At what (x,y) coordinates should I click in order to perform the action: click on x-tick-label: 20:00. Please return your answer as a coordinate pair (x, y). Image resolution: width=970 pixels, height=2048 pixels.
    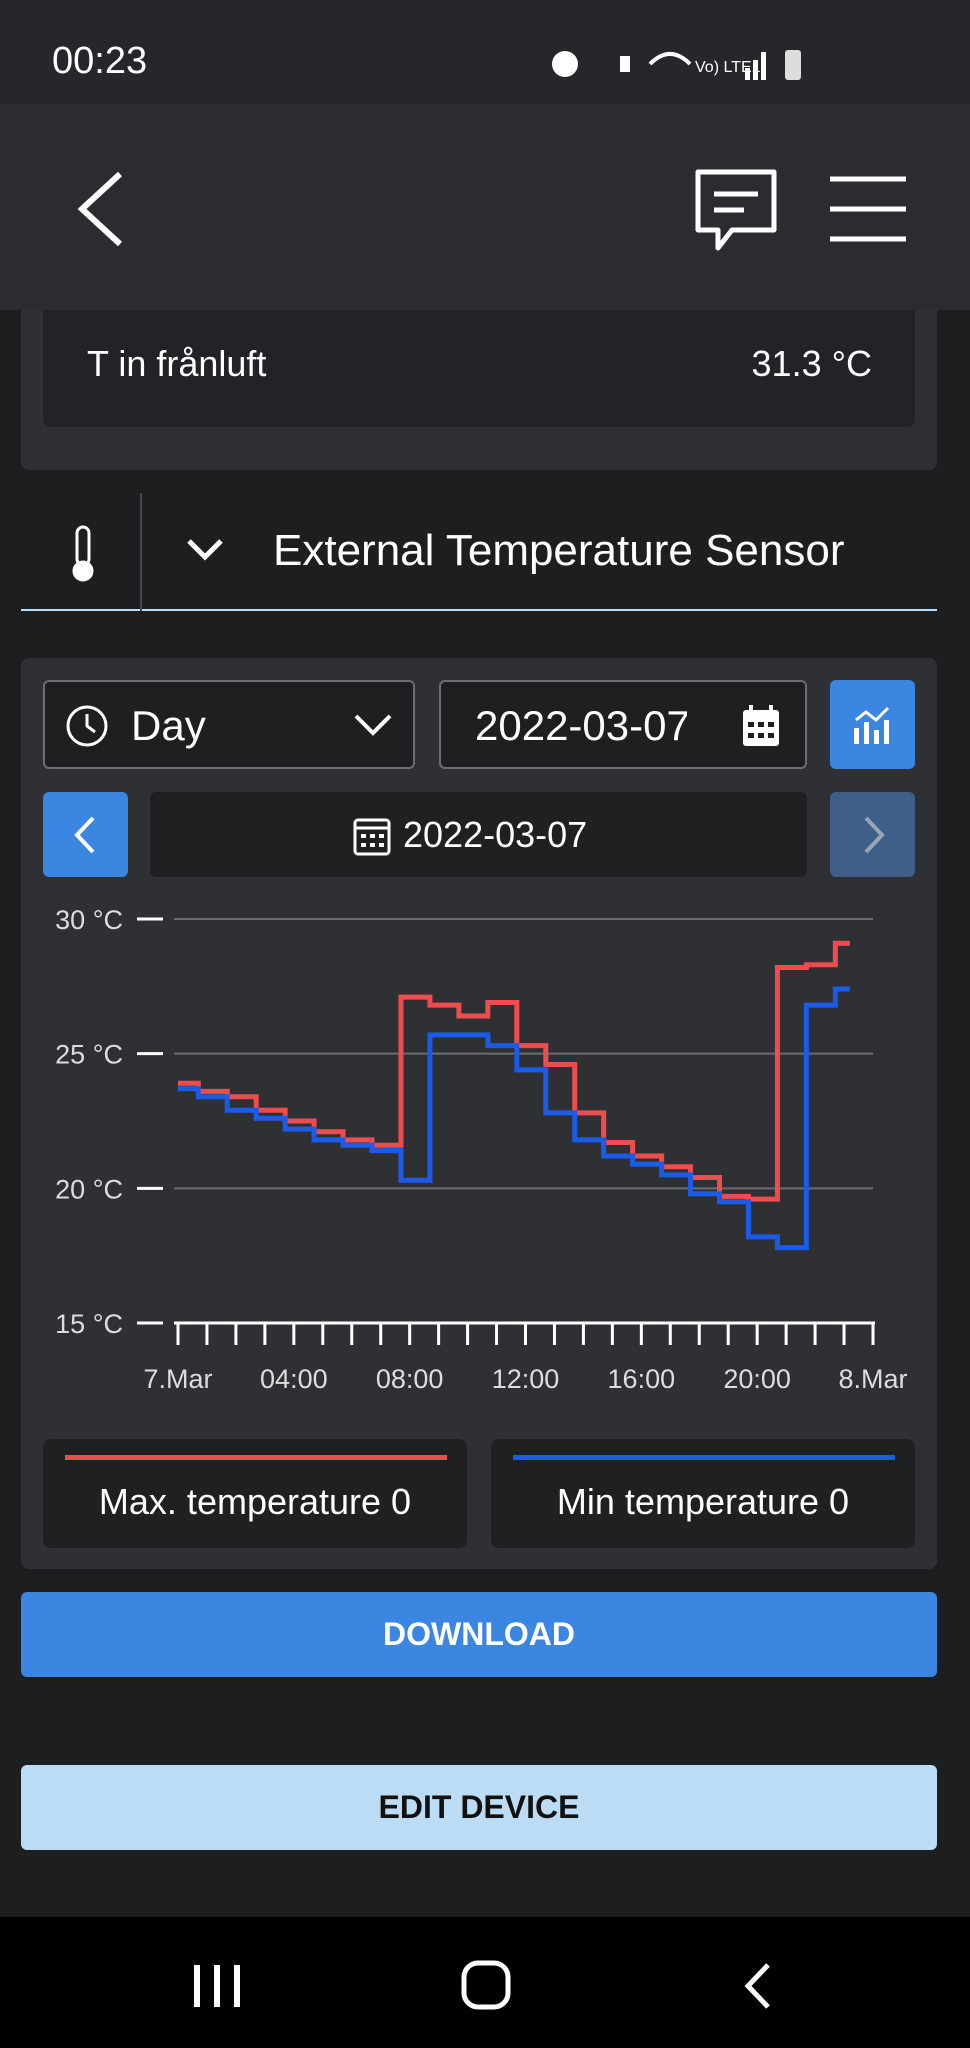
    Looking at the image, I should click on (757, 1379).